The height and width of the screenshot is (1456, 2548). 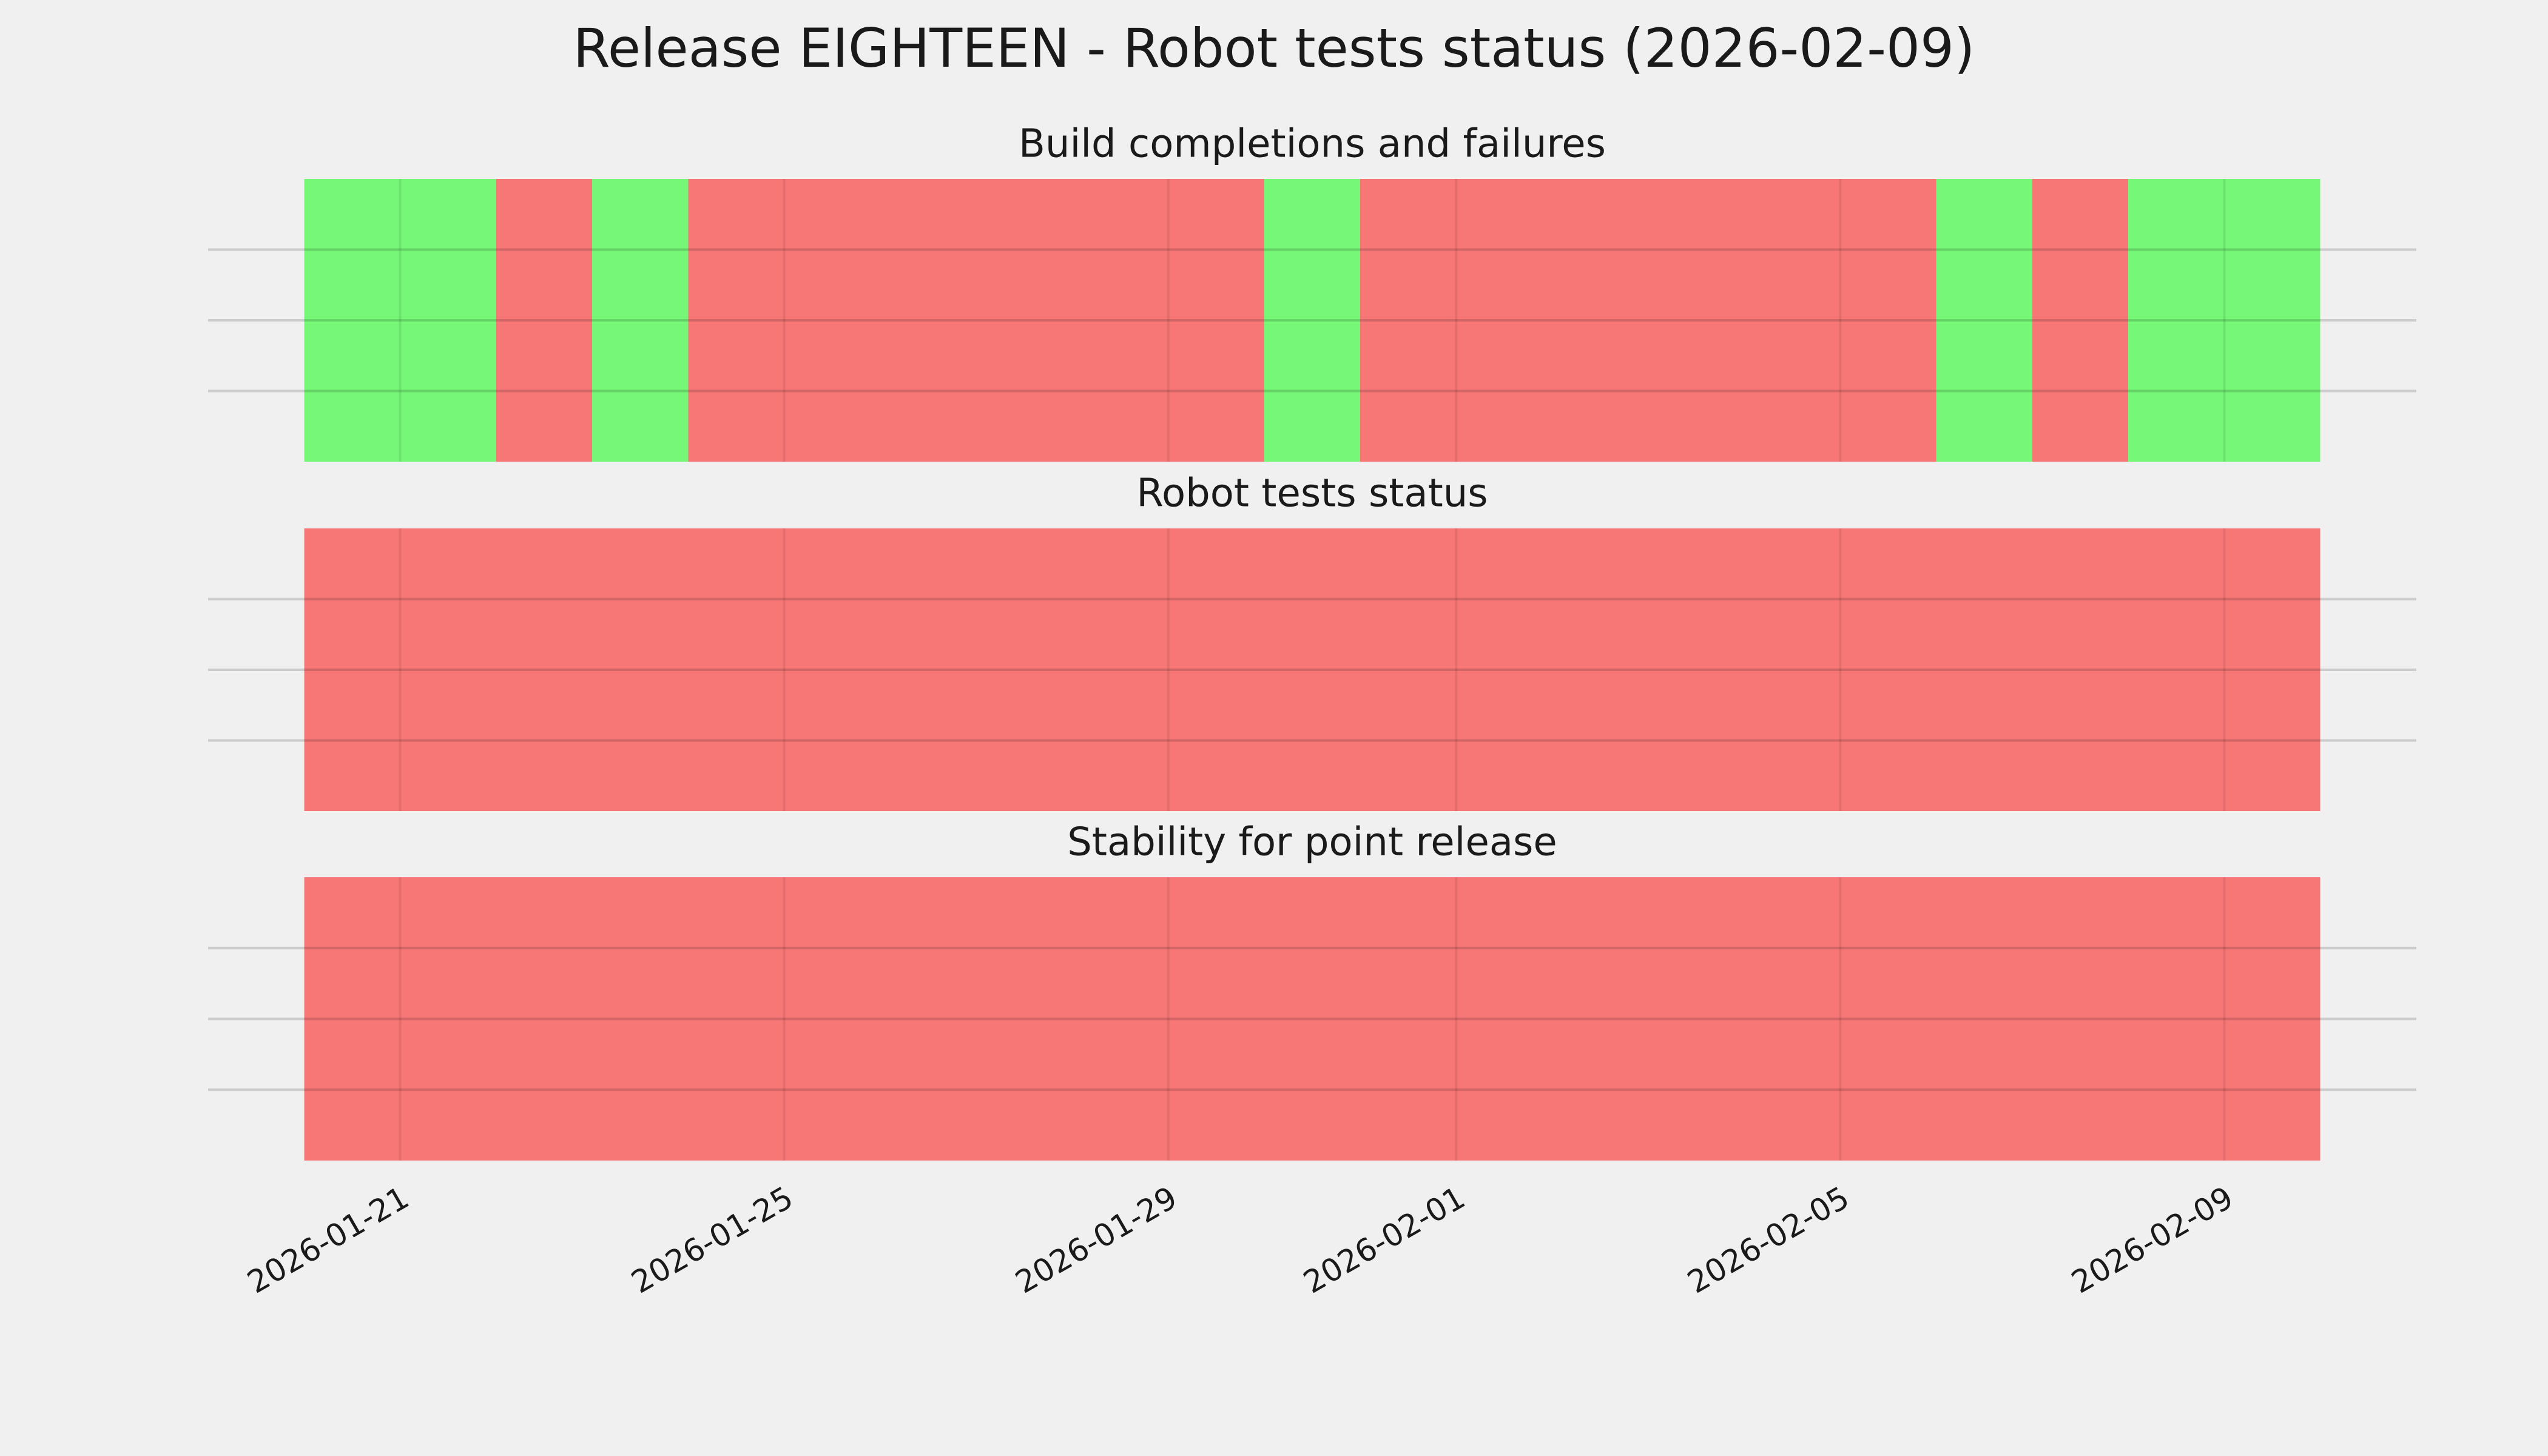 What do you see at coordinates (1312, 144) in the screenshot?
I see `subplot-title: Build completions and failures` at bounding box center [1312, 144].